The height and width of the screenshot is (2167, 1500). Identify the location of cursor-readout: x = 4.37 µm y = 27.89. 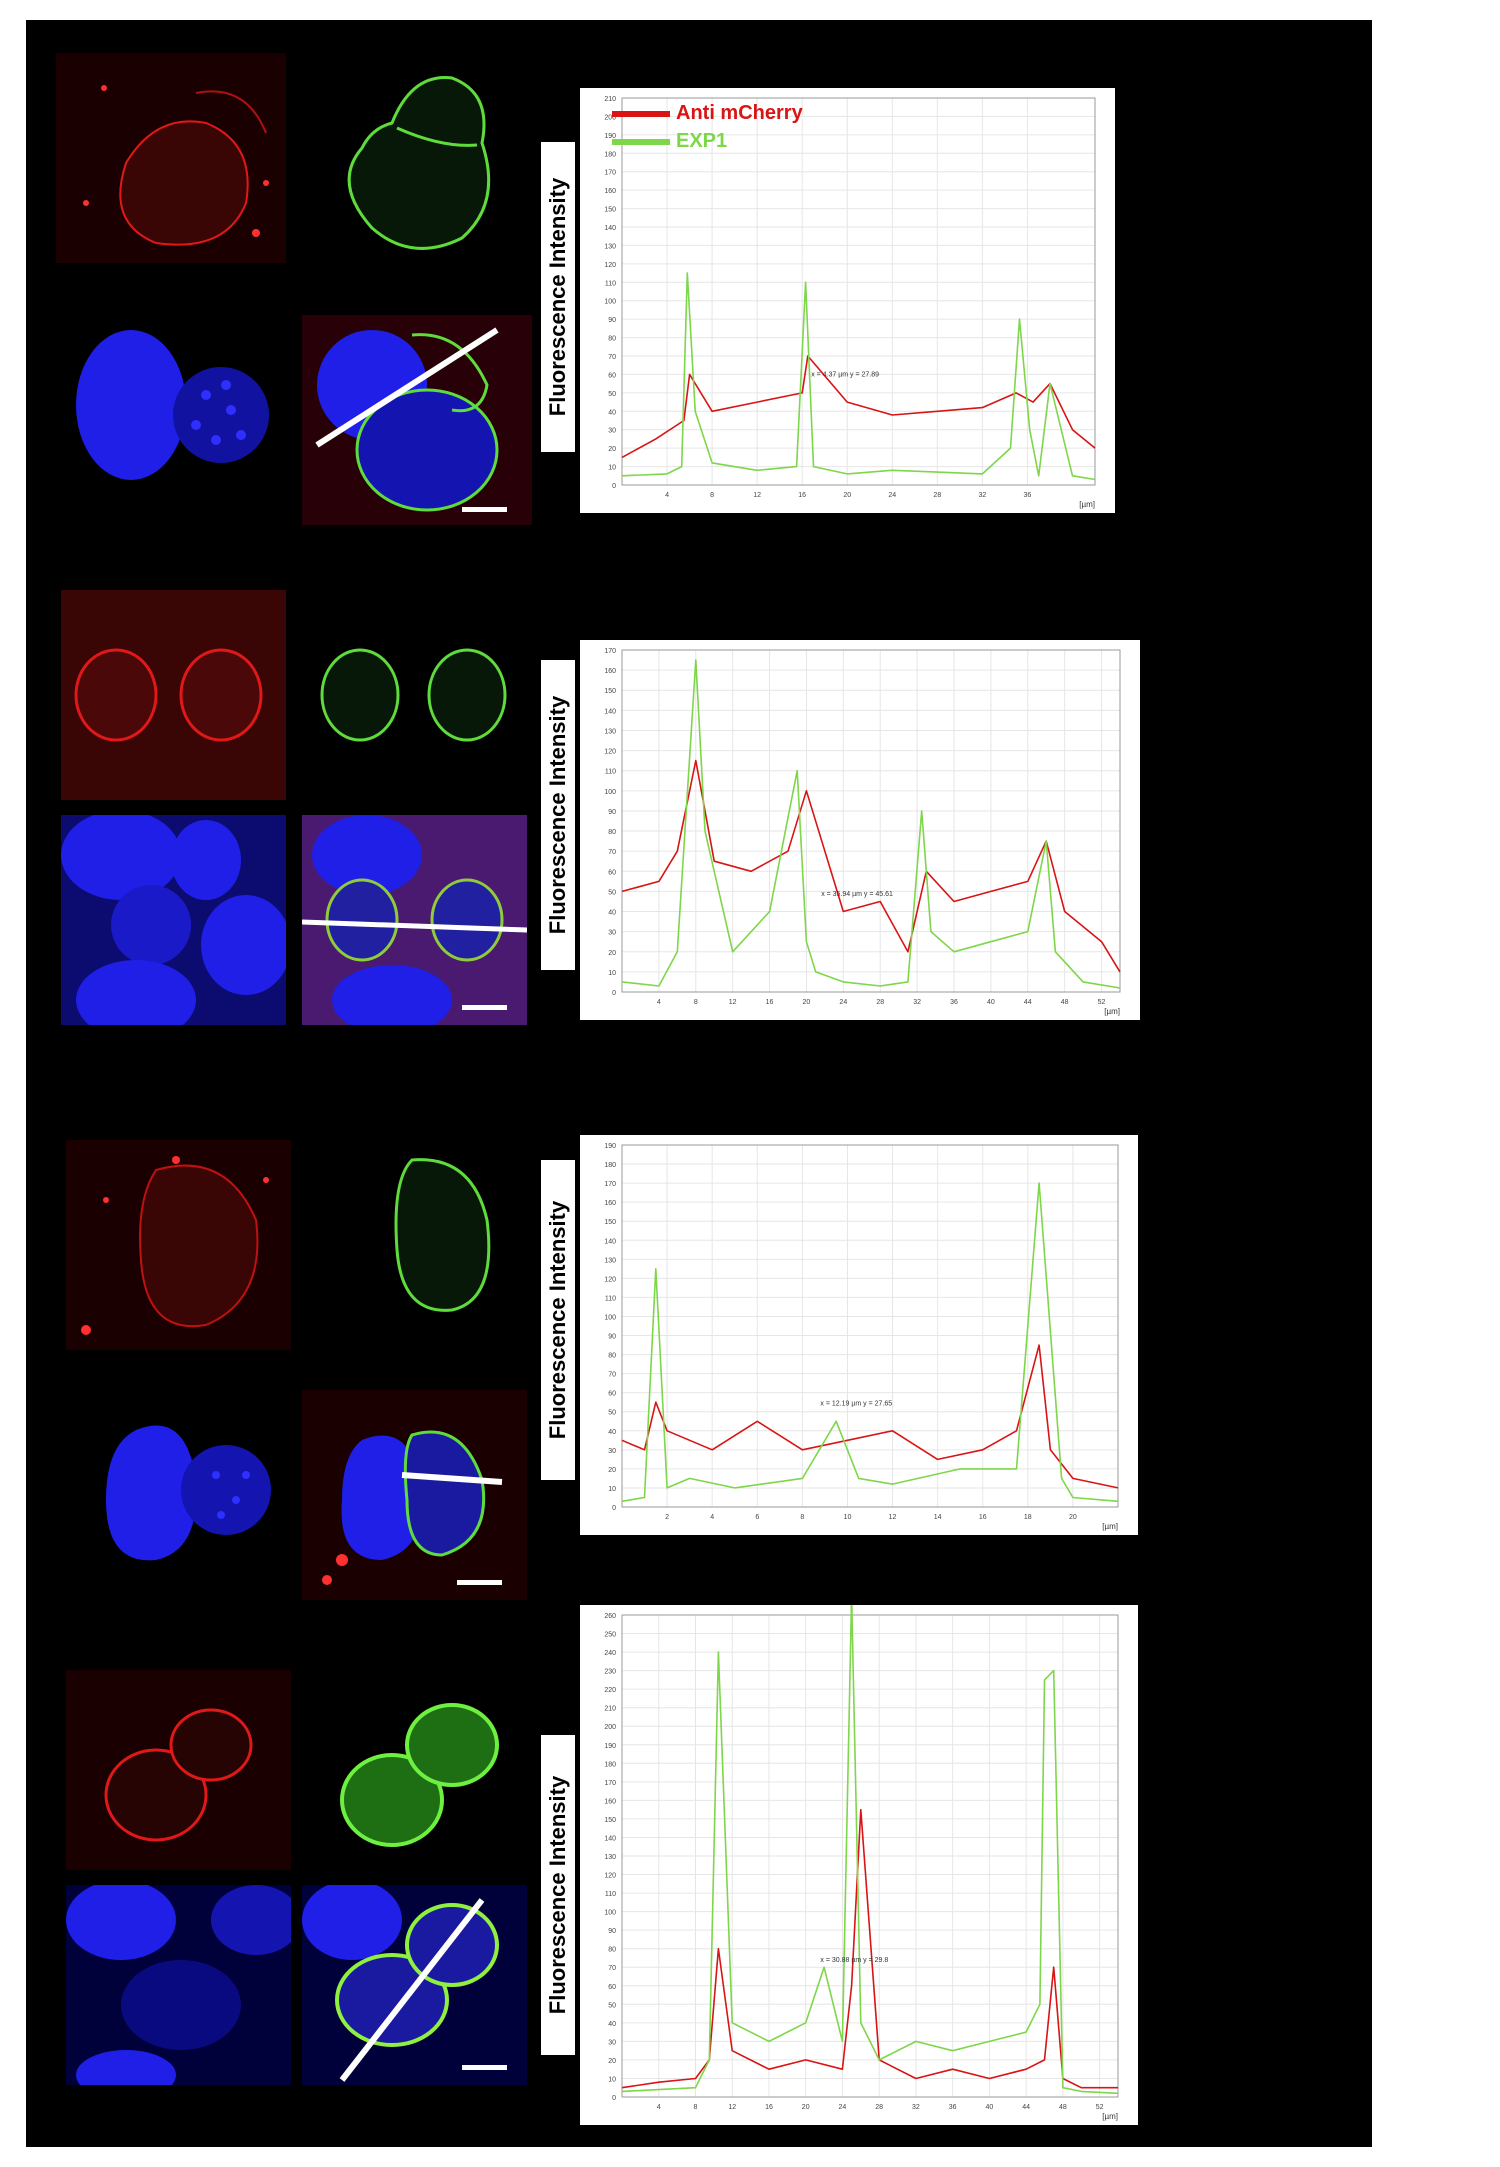
(845, 375).